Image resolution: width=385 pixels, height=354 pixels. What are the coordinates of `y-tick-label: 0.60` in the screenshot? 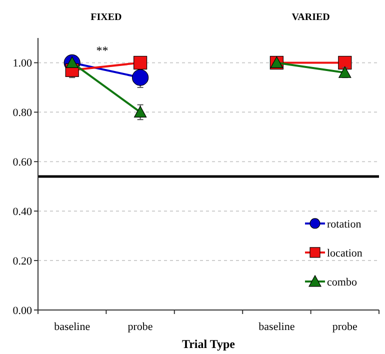 It's located at (22, 162).